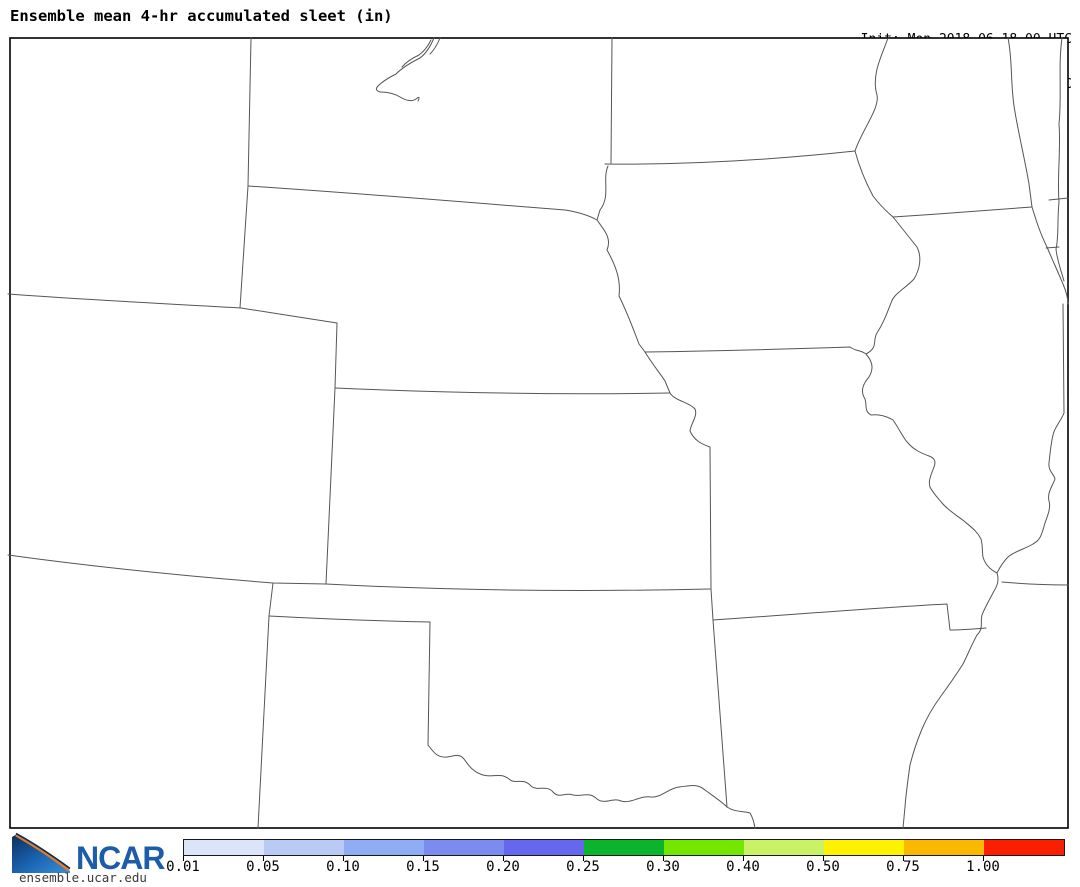 The image size is (1080, 887). What do you see at coordinates (429, 683) in the screenshot?
I see `state-border-tx-ok-east` at bounding box center [429, 683].